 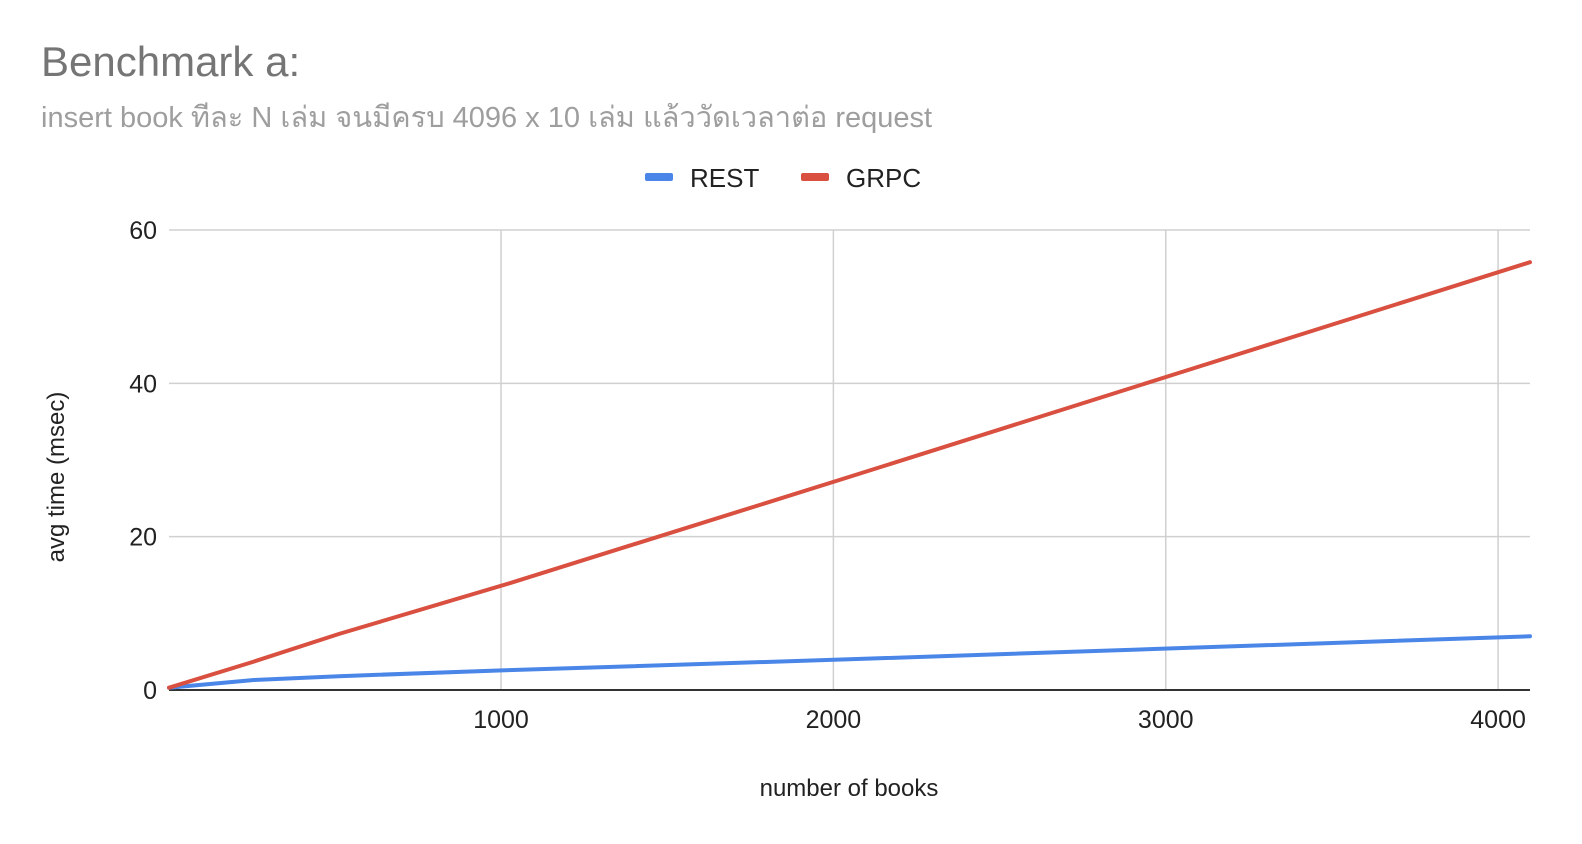 What do you see at coordinates (659, 177) in the screenshot?
I see `legend-swatch-rest` at bounding box center [659, 177].